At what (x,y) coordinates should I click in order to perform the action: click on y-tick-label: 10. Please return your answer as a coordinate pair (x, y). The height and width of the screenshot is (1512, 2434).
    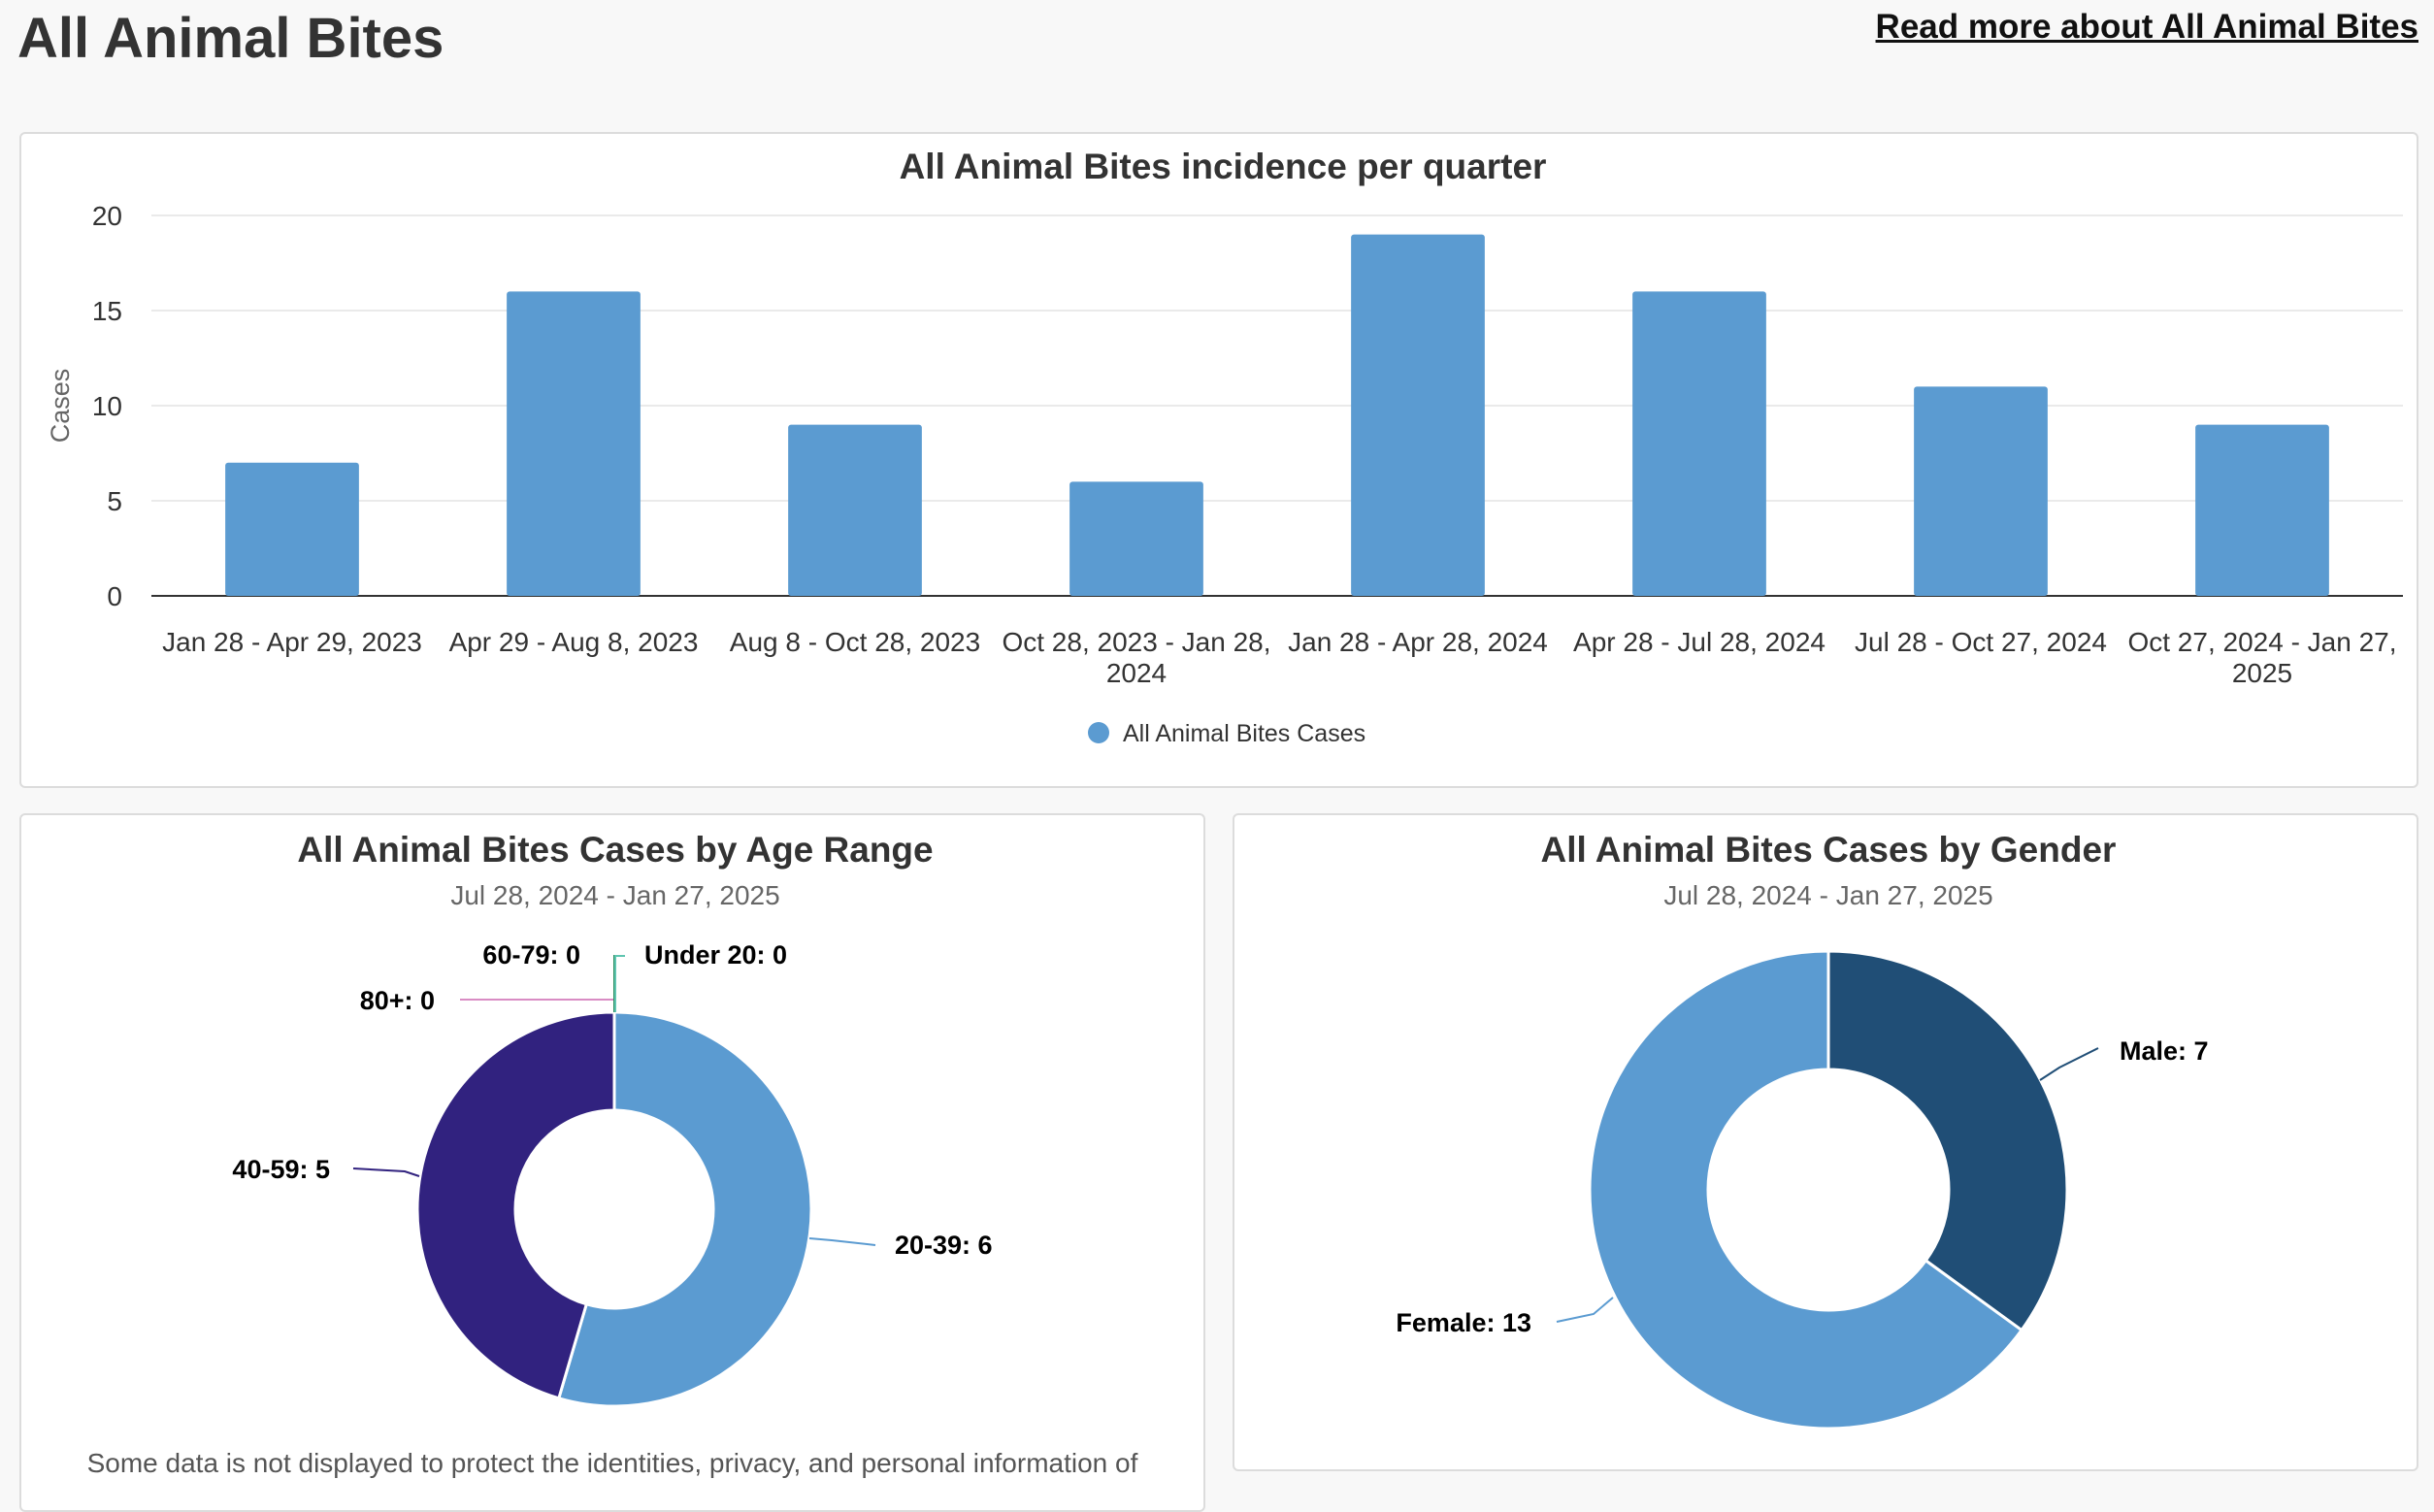
    Looking at the image, I should click on (107, 406).